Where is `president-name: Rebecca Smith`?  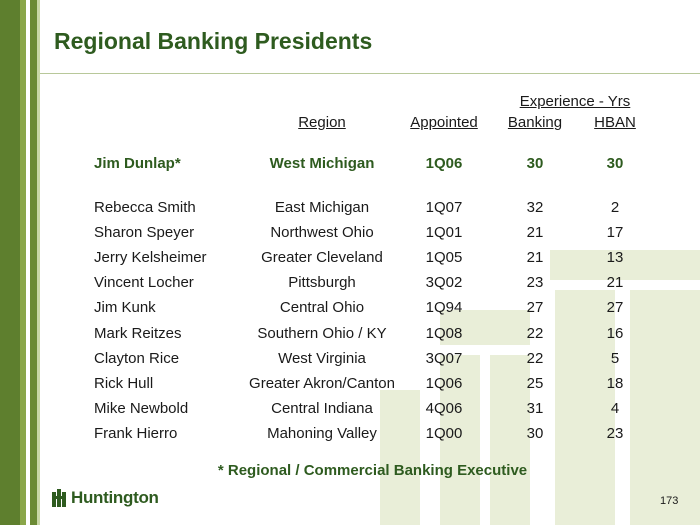 president-name: Rebecca Smith is located at coordinates (145, 207).